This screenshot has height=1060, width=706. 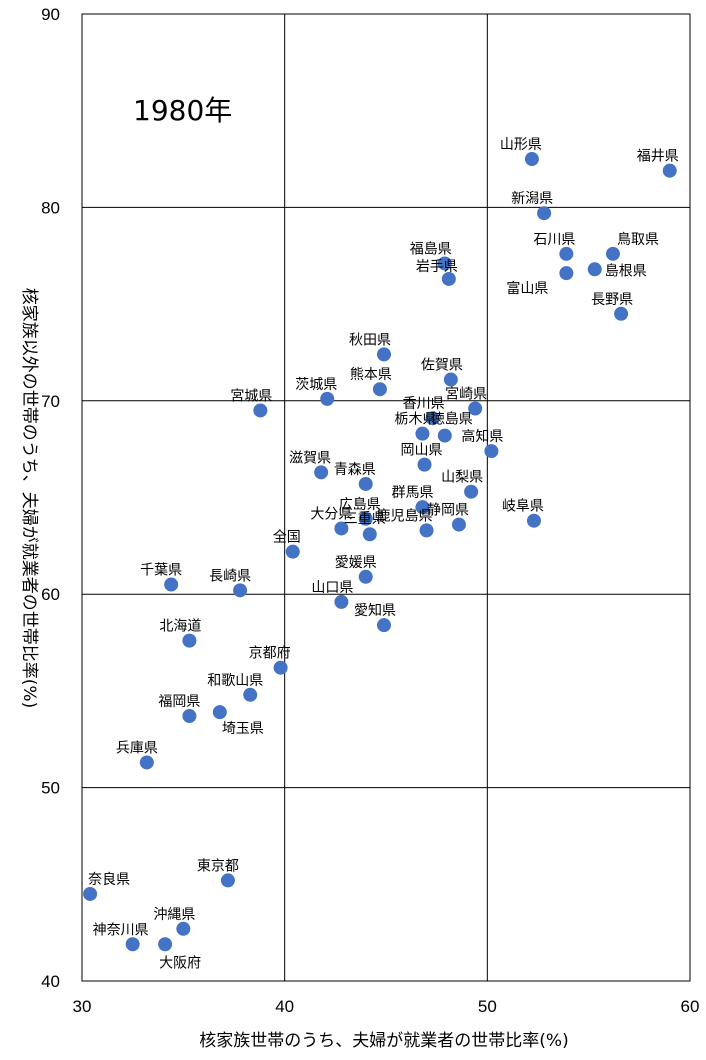 I want to click on point-label: 三重県, so click(x=365, y=519).